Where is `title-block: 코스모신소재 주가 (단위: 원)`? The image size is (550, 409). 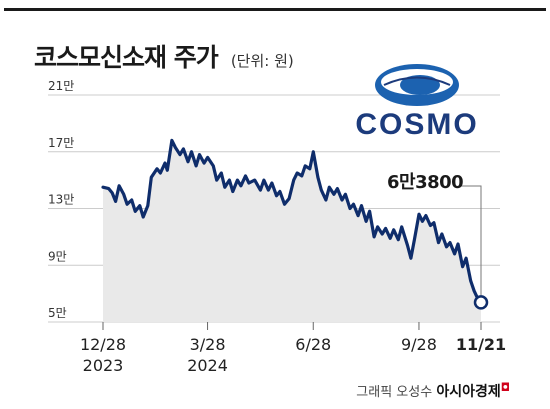
title-block: 코스모신소재 주가 (단위: 원) is located at coordinates (164, 56).